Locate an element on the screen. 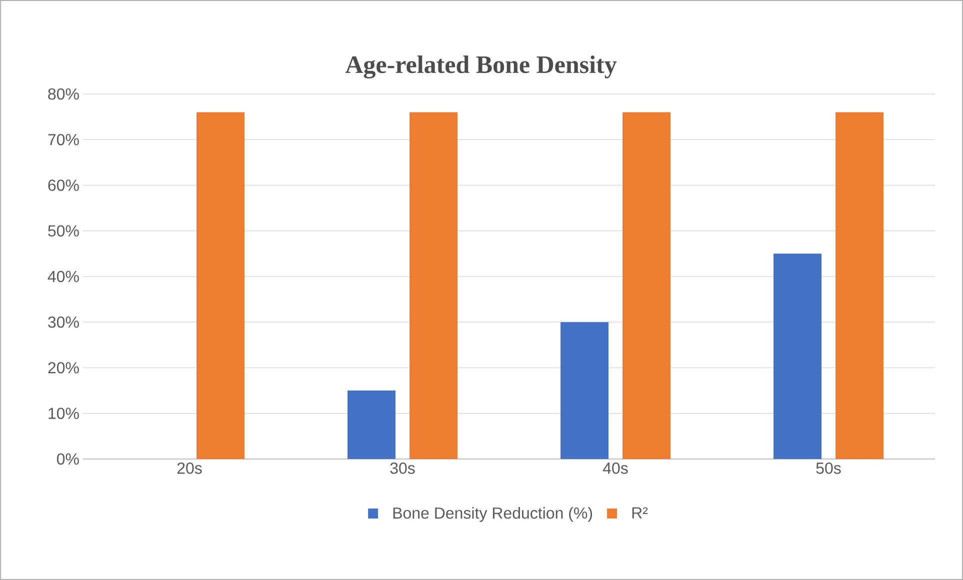 The image size is (963, 580). x-tick-label: 50s is located at coordinates (828, 468).